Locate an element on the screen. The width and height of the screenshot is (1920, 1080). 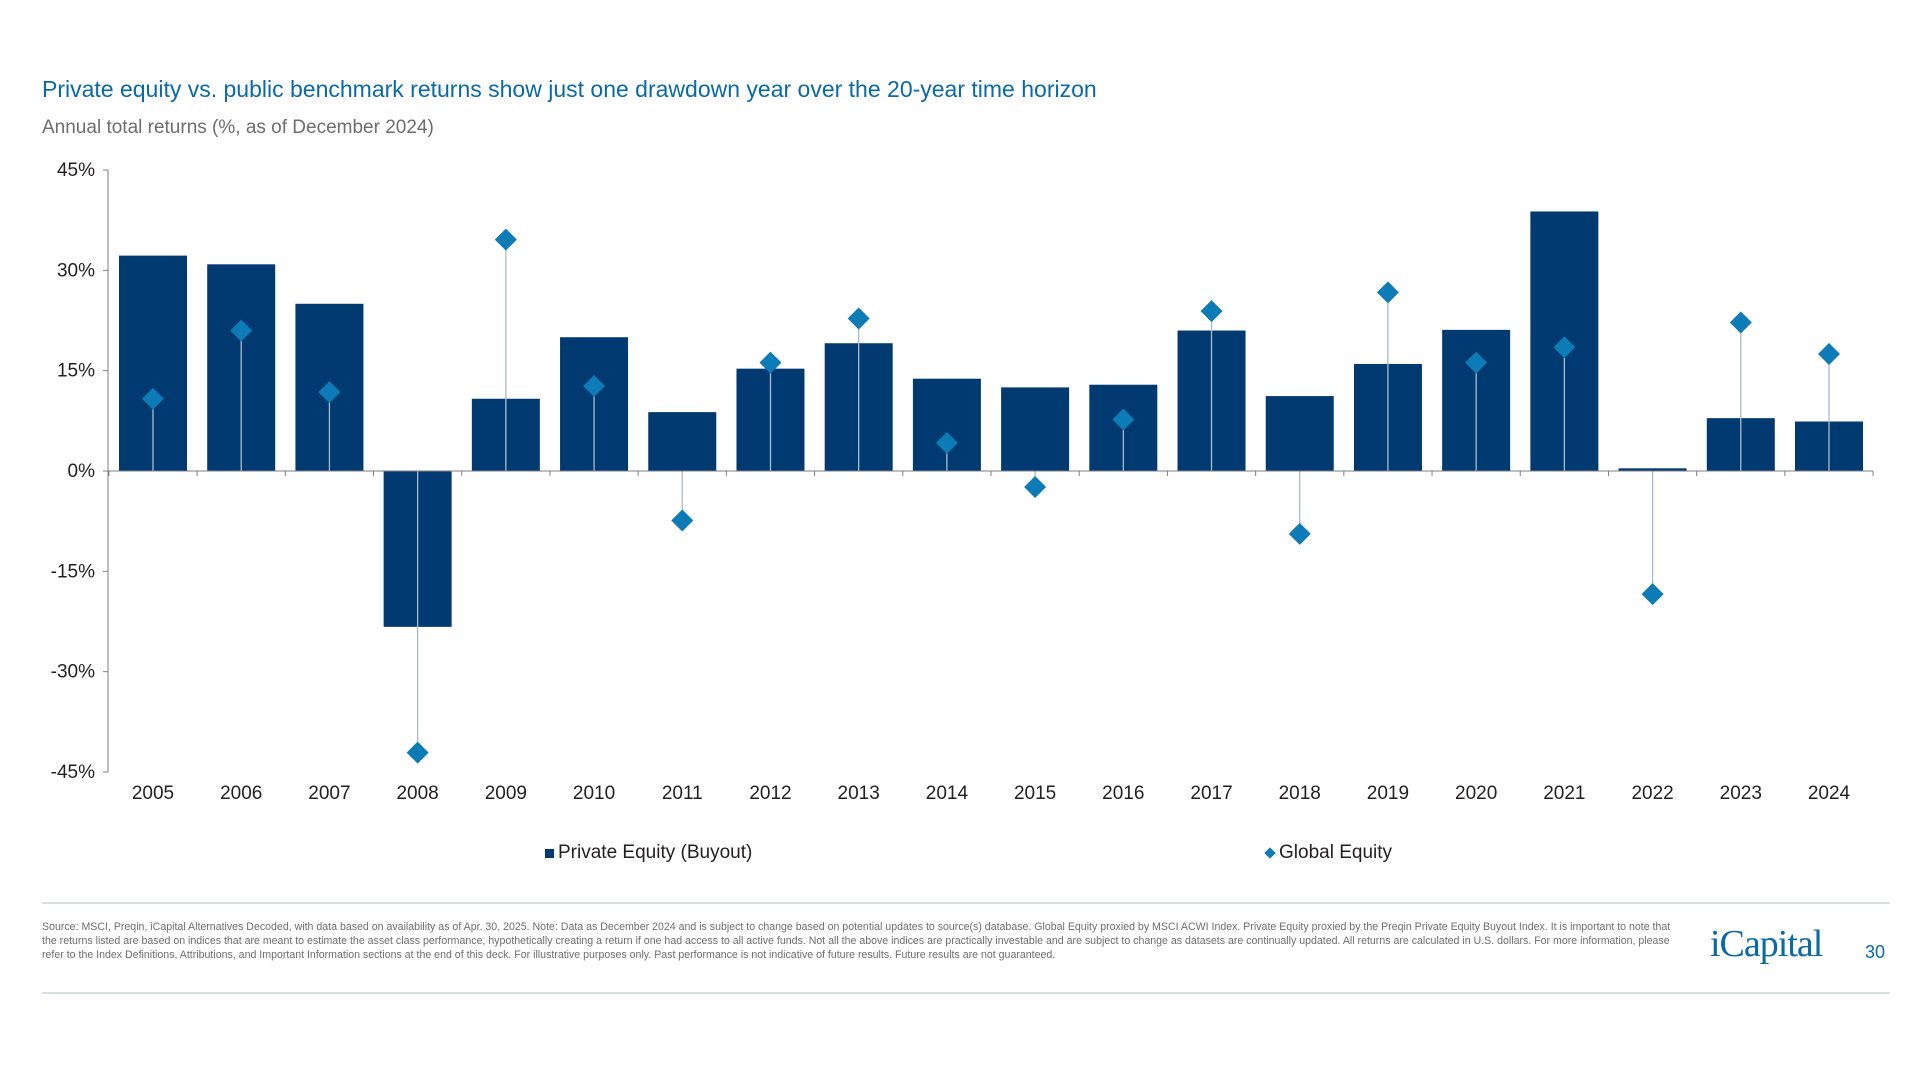
diamond-2020 is located at coordinates (1476, 362).